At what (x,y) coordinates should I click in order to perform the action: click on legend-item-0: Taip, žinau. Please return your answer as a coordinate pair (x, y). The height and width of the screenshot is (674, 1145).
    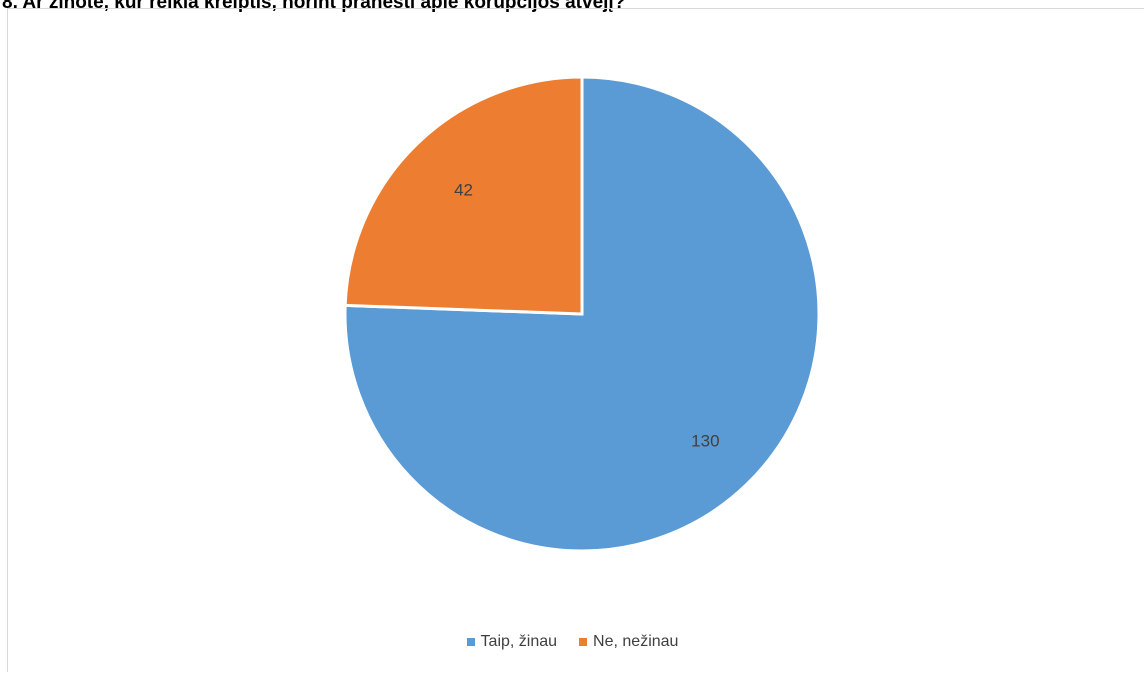
    Looking at the image, I should click on (512, 642).